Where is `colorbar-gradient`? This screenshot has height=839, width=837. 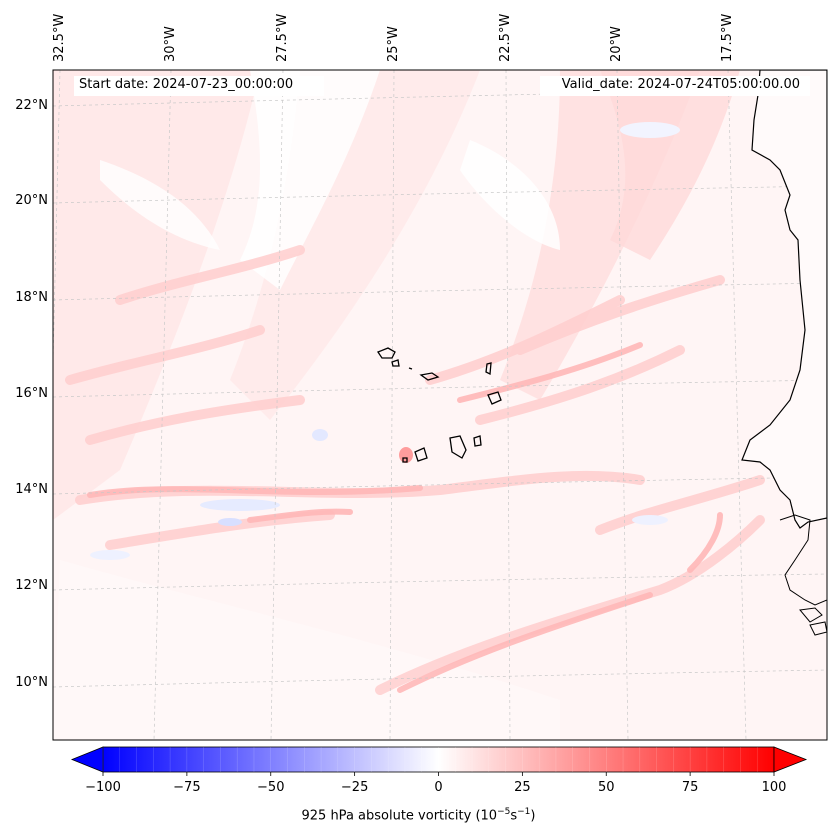 colorbar-gradient is located at coordinates (438, 759).